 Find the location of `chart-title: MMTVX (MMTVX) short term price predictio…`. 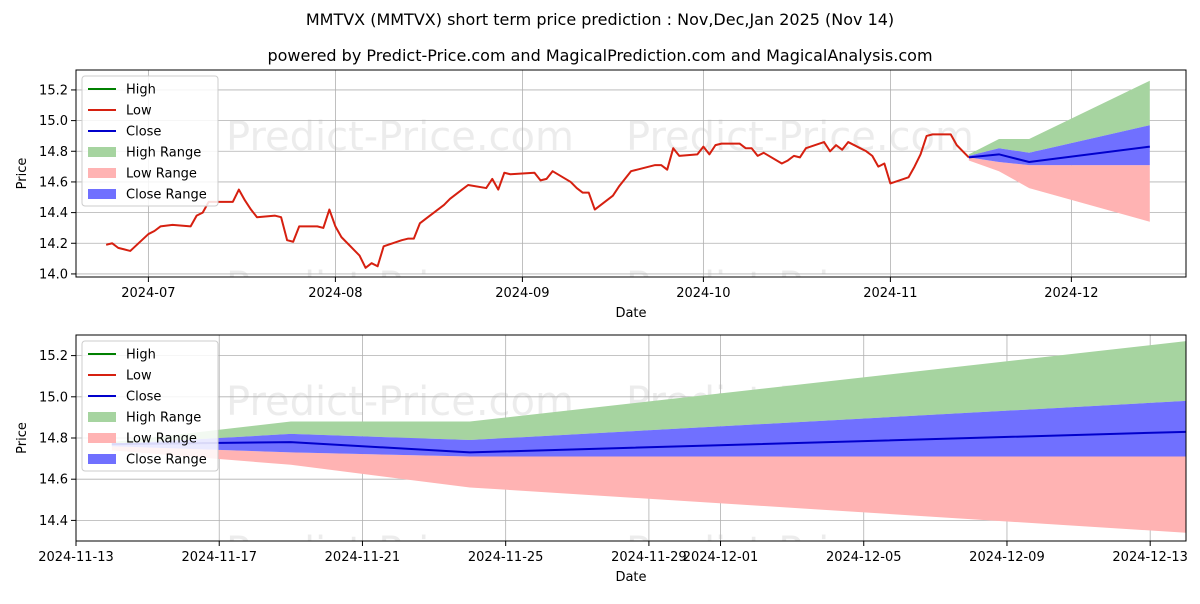

chart-title: MMTVX (MMTVX) short term price predictio… is located at coordinates (600, 19).